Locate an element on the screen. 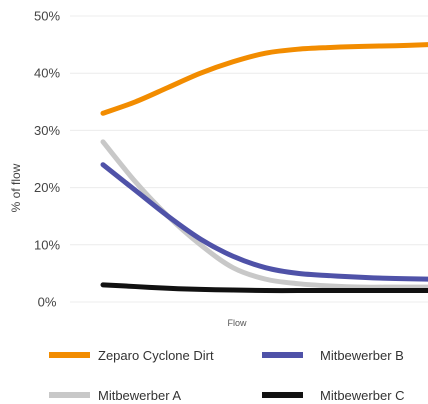 The image size is (428, 404). legend-label: Mitbewerber B is located at coordinates (362, 355).